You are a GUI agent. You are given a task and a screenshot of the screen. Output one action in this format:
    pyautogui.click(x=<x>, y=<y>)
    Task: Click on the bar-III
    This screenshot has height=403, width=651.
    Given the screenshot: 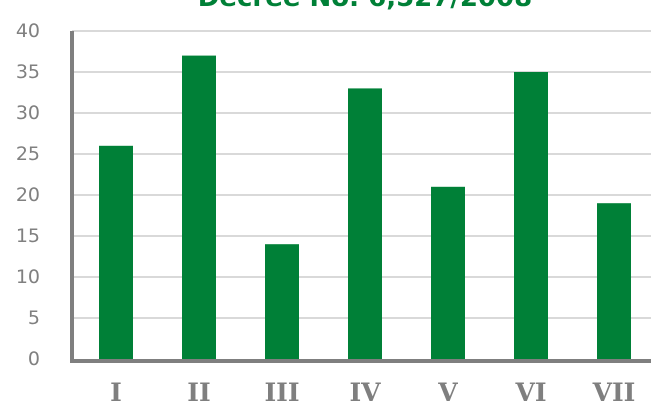 What is the action you would take?
    pyautogui.click(x=282, y=301)
    